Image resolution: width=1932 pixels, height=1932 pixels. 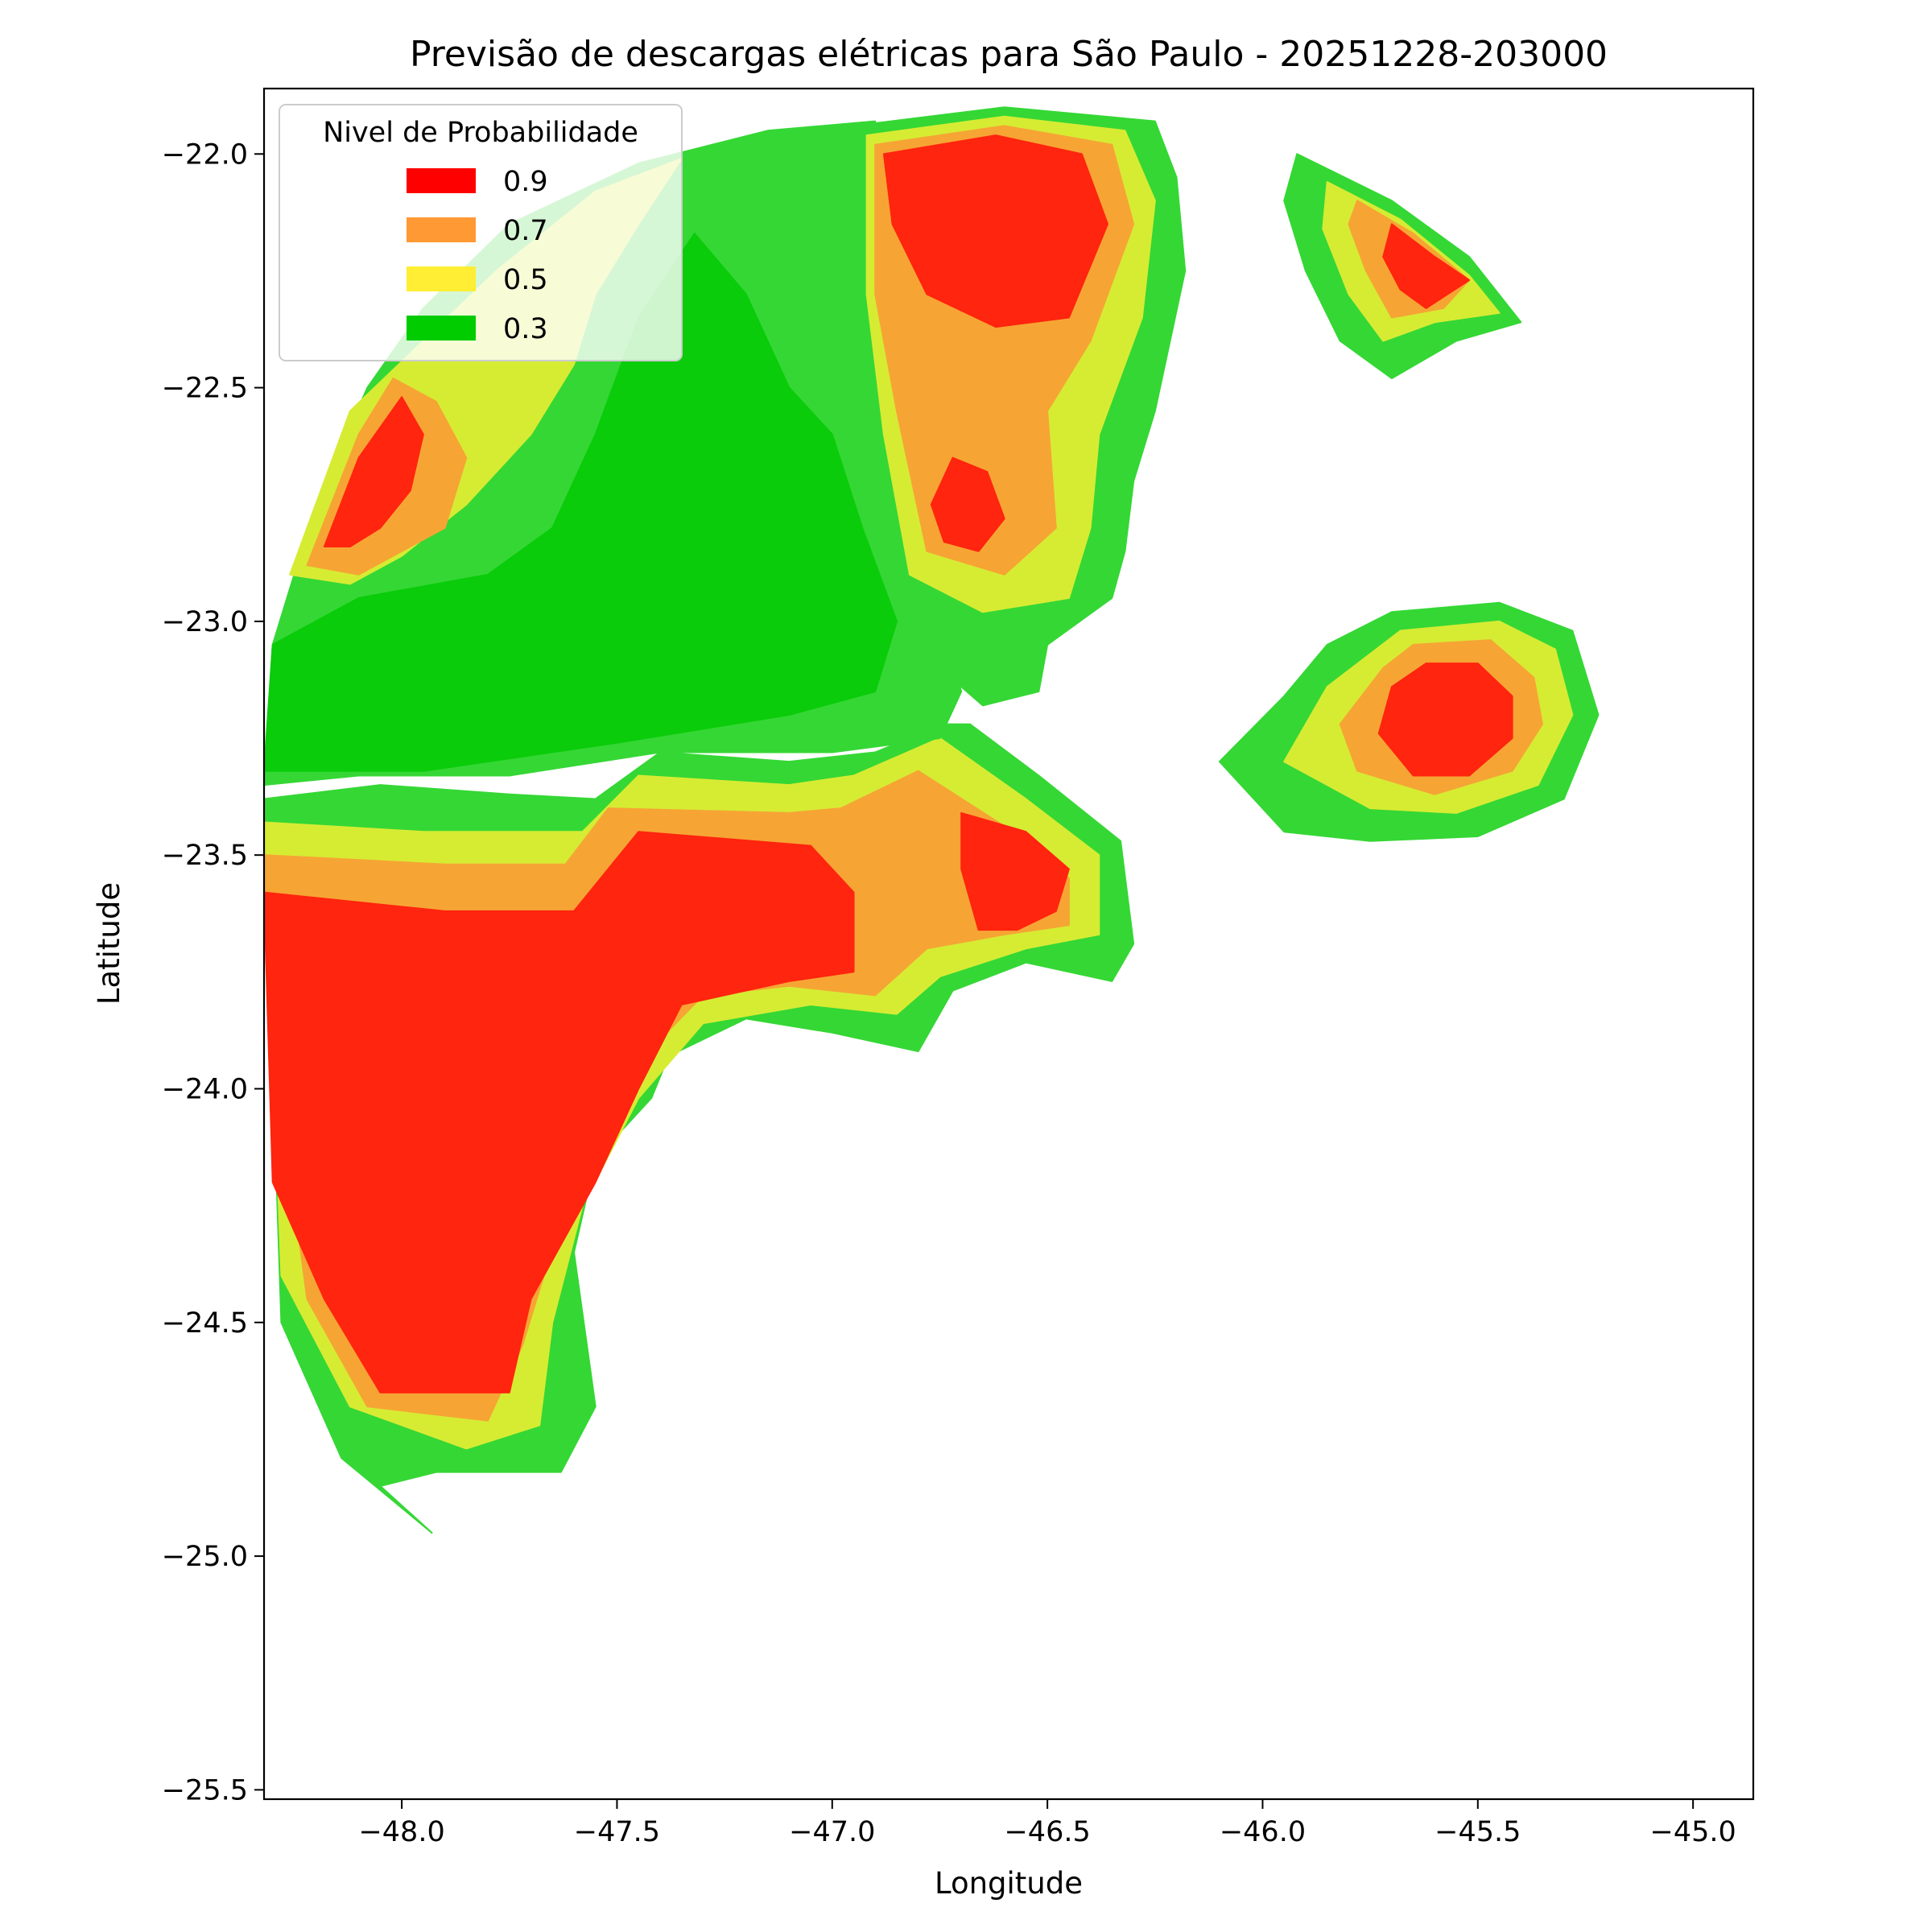 I want to click on legend-label: 0.9, so click(x=525, y=182).